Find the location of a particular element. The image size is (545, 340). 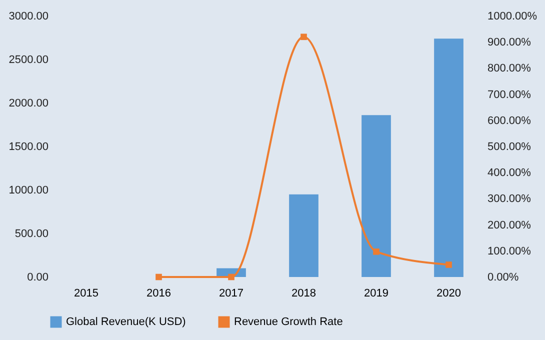

y2-tick-label: 700.00% is located at coordinates (510, 94).